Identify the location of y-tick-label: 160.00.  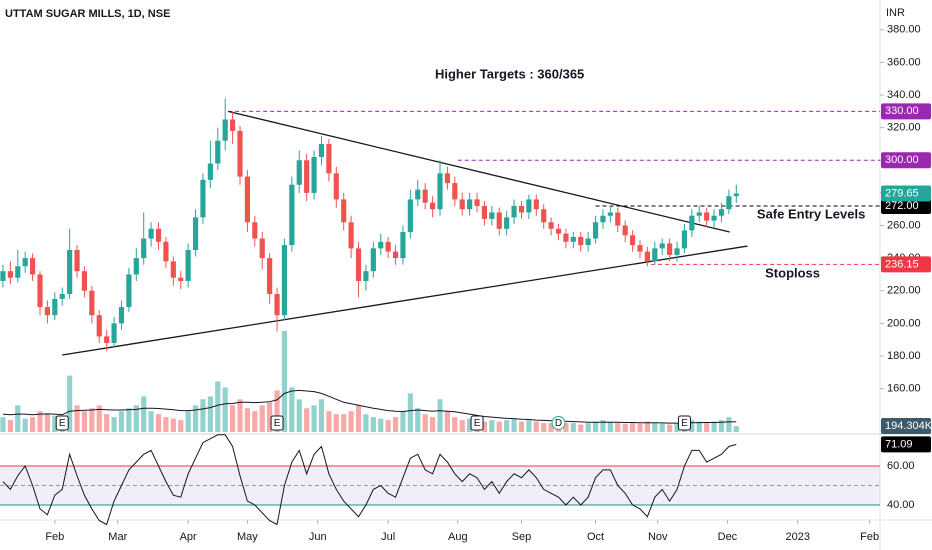
(904, 389).